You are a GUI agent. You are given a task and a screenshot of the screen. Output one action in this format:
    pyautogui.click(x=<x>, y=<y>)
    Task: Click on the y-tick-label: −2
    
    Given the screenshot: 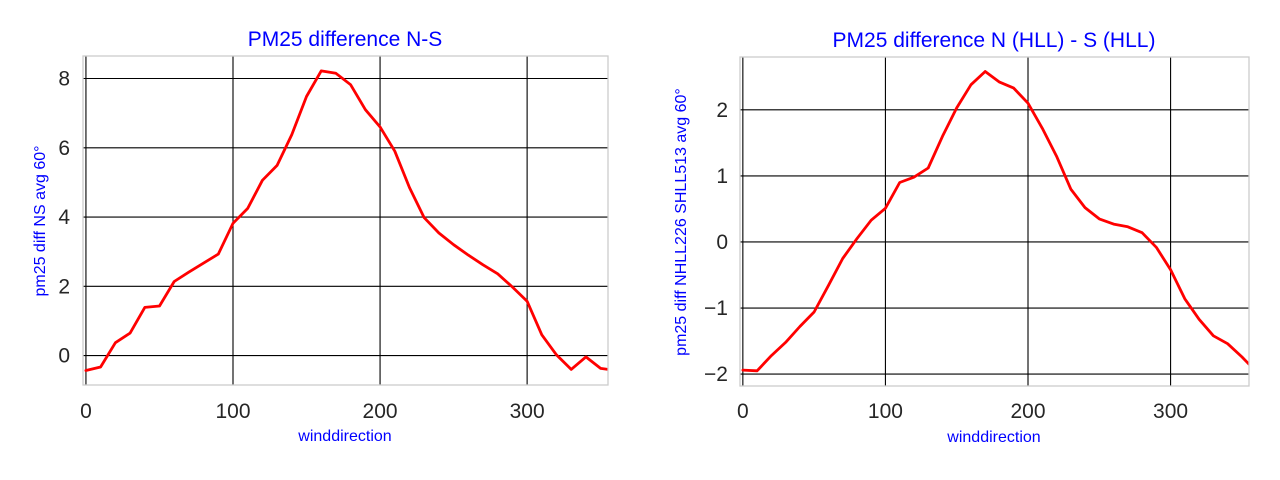 What is the action you would take?
    pyautogui.click(x=716, y=374)
    